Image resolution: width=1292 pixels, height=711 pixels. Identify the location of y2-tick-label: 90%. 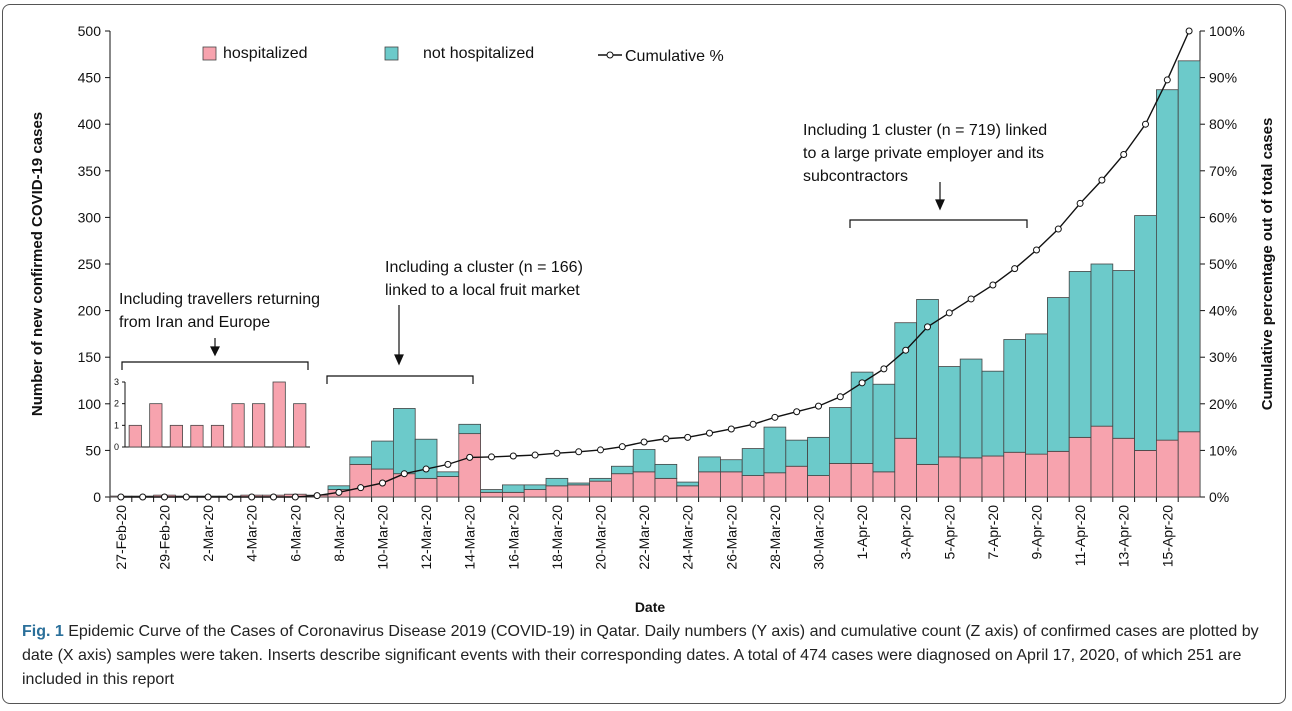
(1223, 78).